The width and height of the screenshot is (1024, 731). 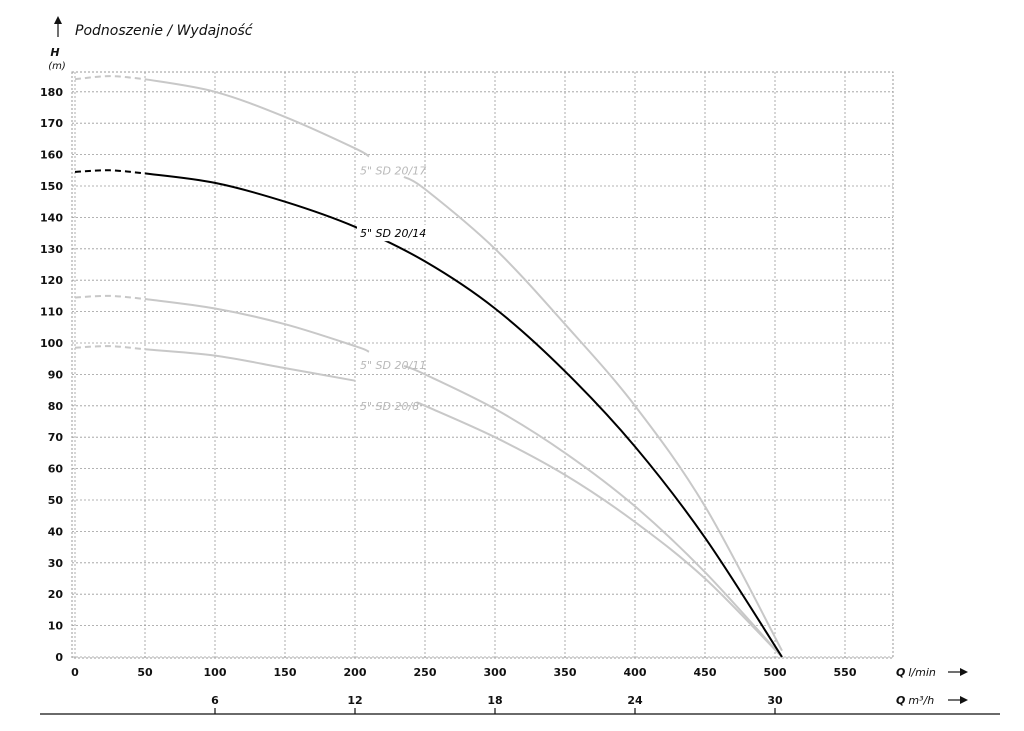 What do you see at coordinates (775, 672) in the screenshot?
I see `x-tick-label: 500` at bounding box center [775, 672].